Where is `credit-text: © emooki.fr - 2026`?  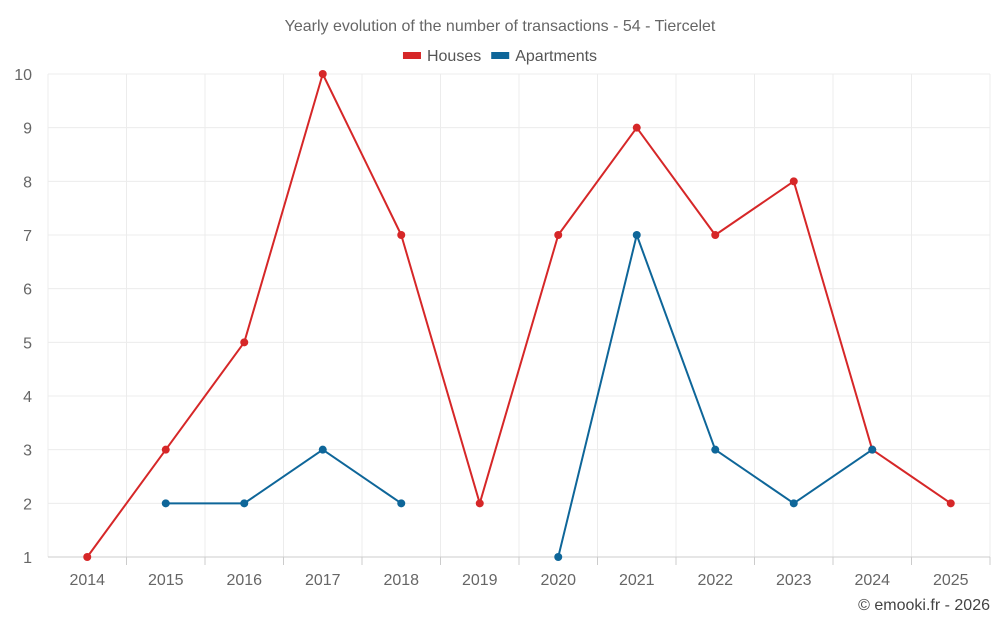
credit-text: © emooki.fr - 2026 is located at coordinates (924, 605).